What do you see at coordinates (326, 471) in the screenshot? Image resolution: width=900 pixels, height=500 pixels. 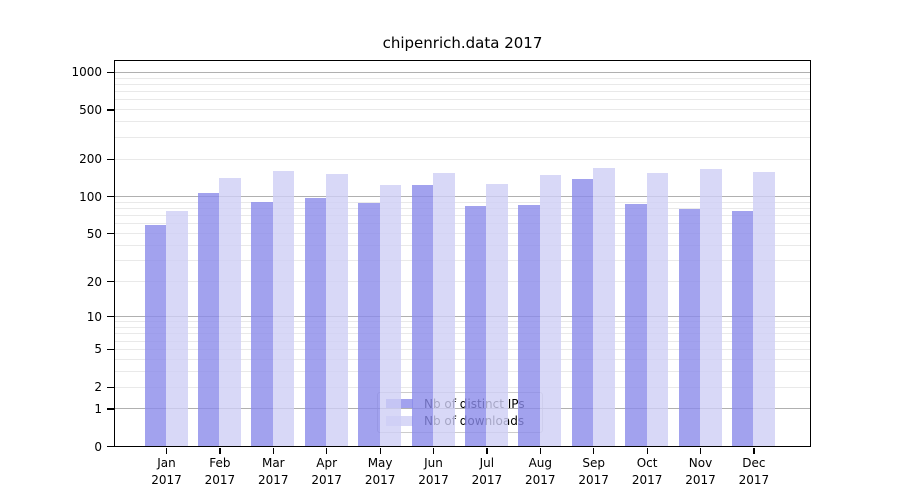 I see `x-tick-label: Apr 2017` at bounding box center [326, 471].